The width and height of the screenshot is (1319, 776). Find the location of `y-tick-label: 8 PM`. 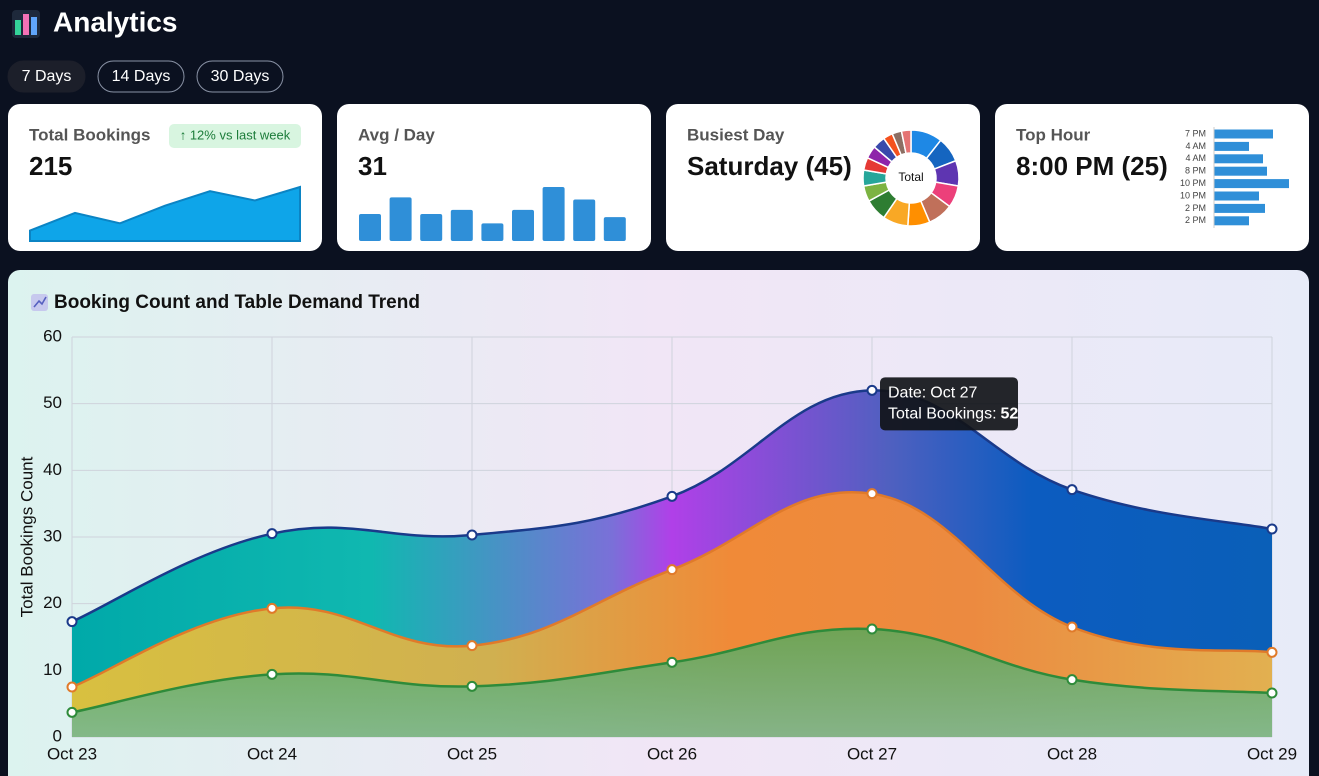

y-tick-label: 8 PM is located at coordinates (1195, 171).